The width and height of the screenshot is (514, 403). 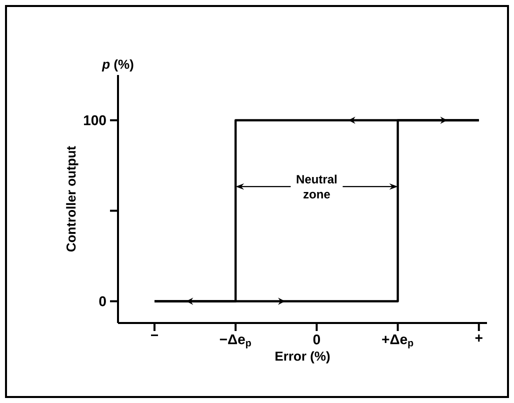 I want to click on y-axis-title: Controller output, so click(x=72, y=199).